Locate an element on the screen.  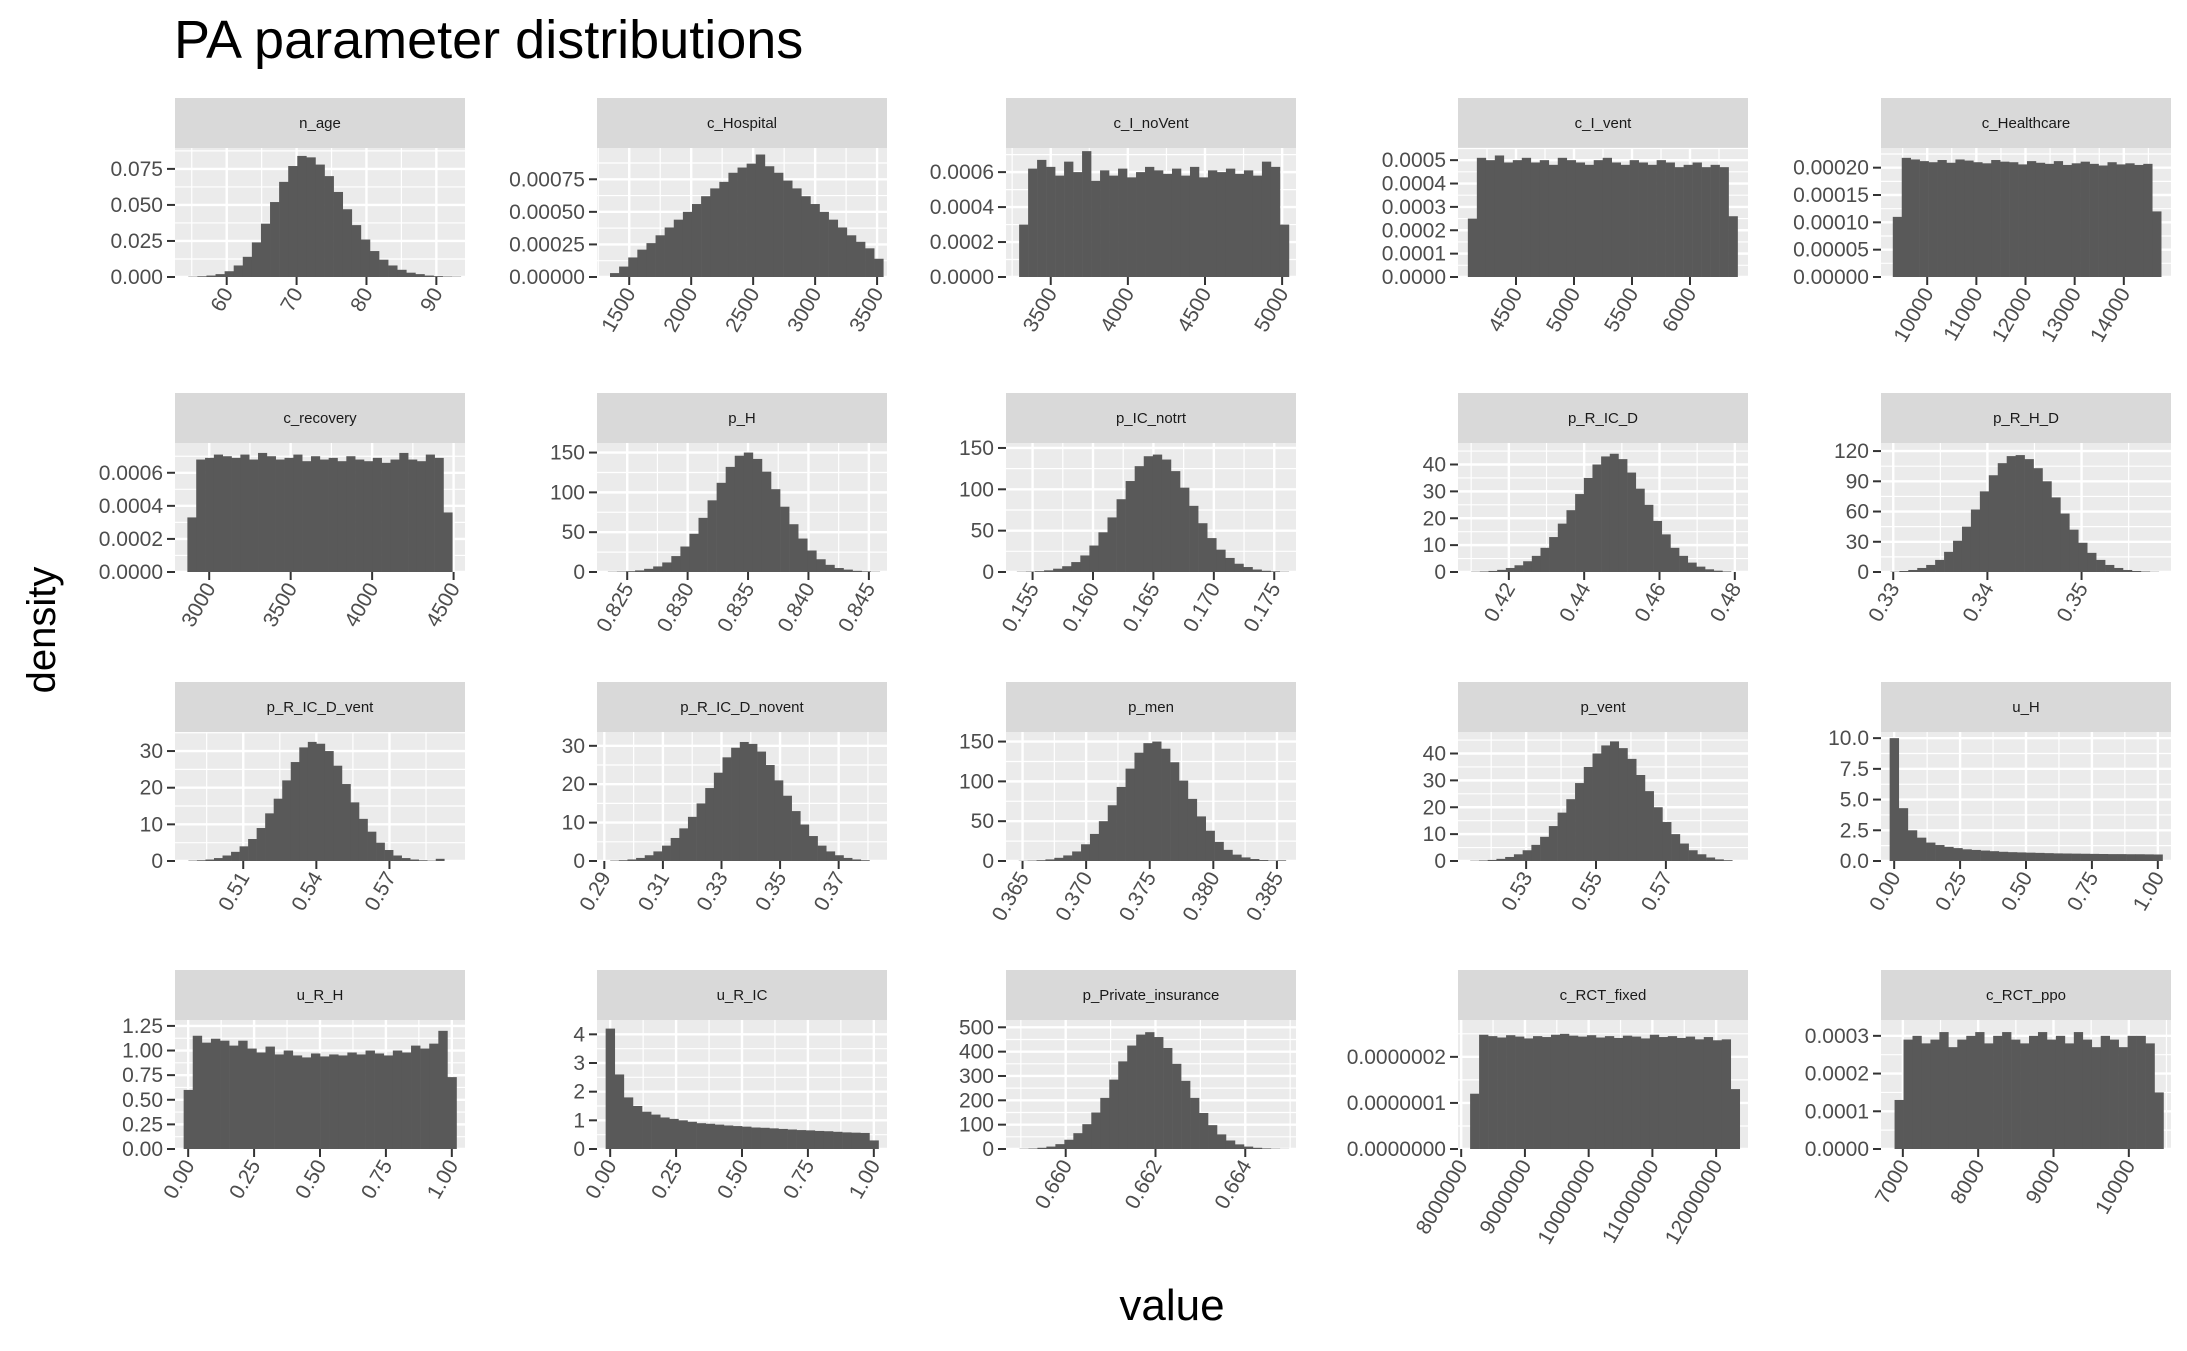
x-tick-label: 0.155 is located at coordinates (1021, 607).